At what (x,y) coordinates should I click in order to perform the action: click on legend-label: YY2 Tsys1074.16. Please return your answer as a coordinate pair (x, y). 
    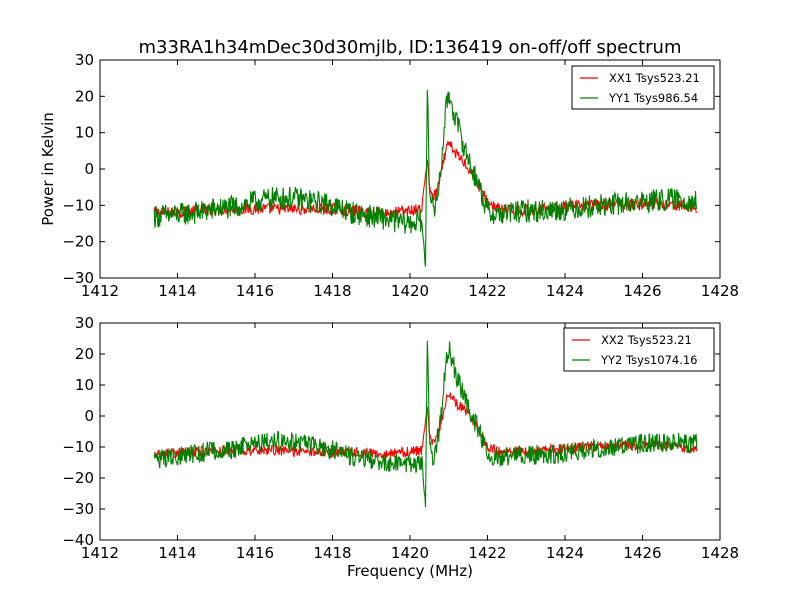
    Looking at the image, I should click on (649, 360).